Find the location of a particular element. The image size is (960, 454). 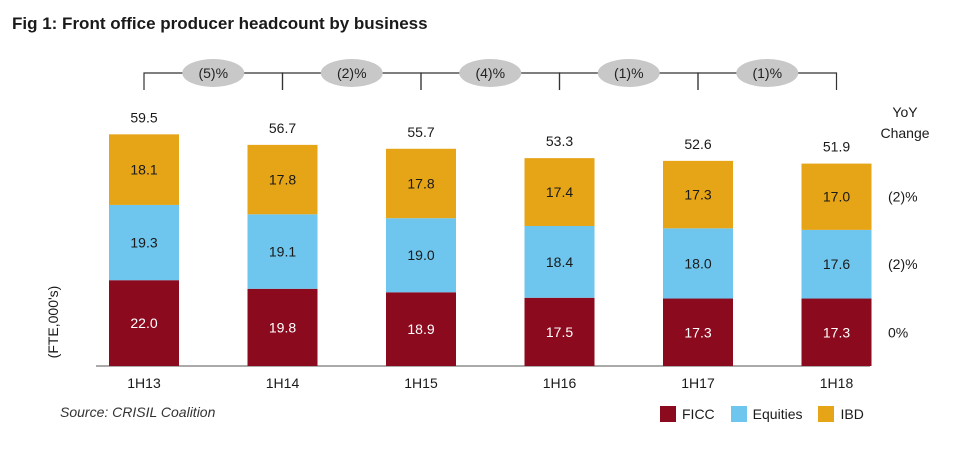

total-label-1h13: 59.5 is located at coordinates (143, 117).